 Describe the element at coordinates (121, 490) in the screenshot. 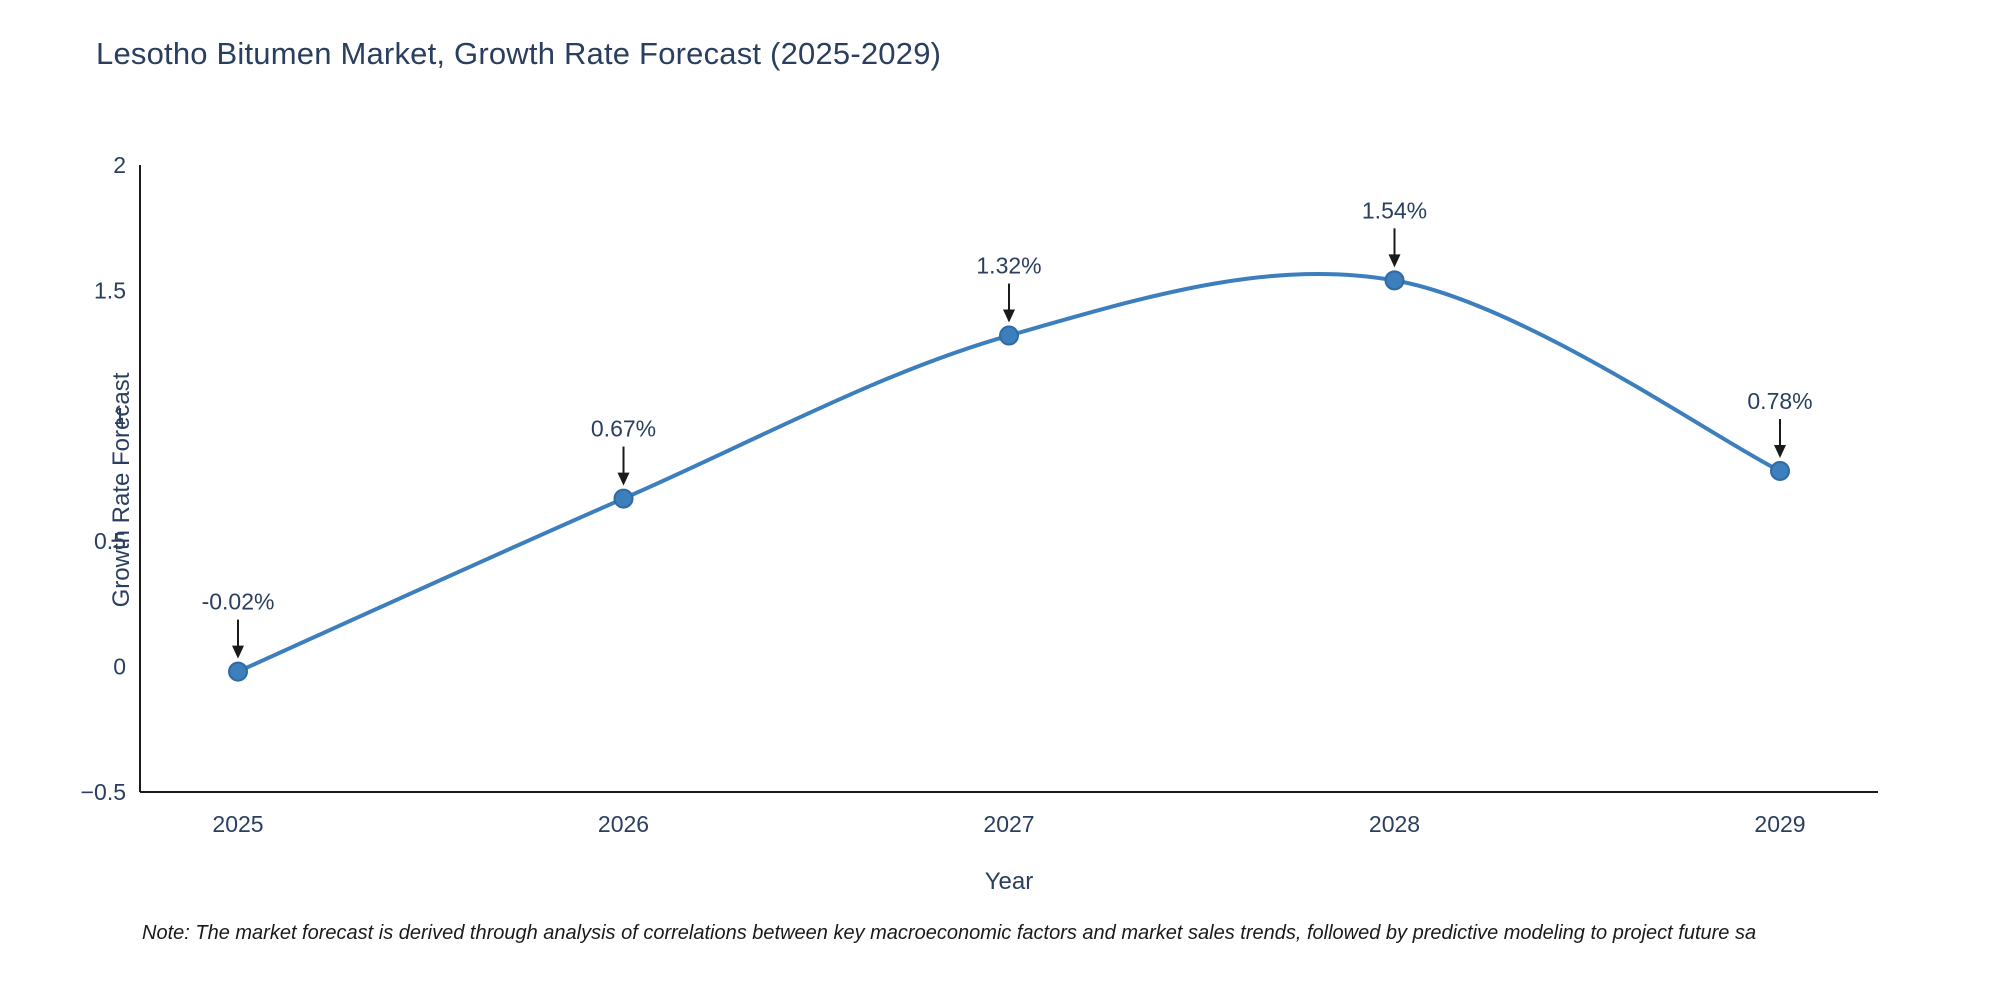

I see `y-axis-title: Growth Rate Forecast` at that location.